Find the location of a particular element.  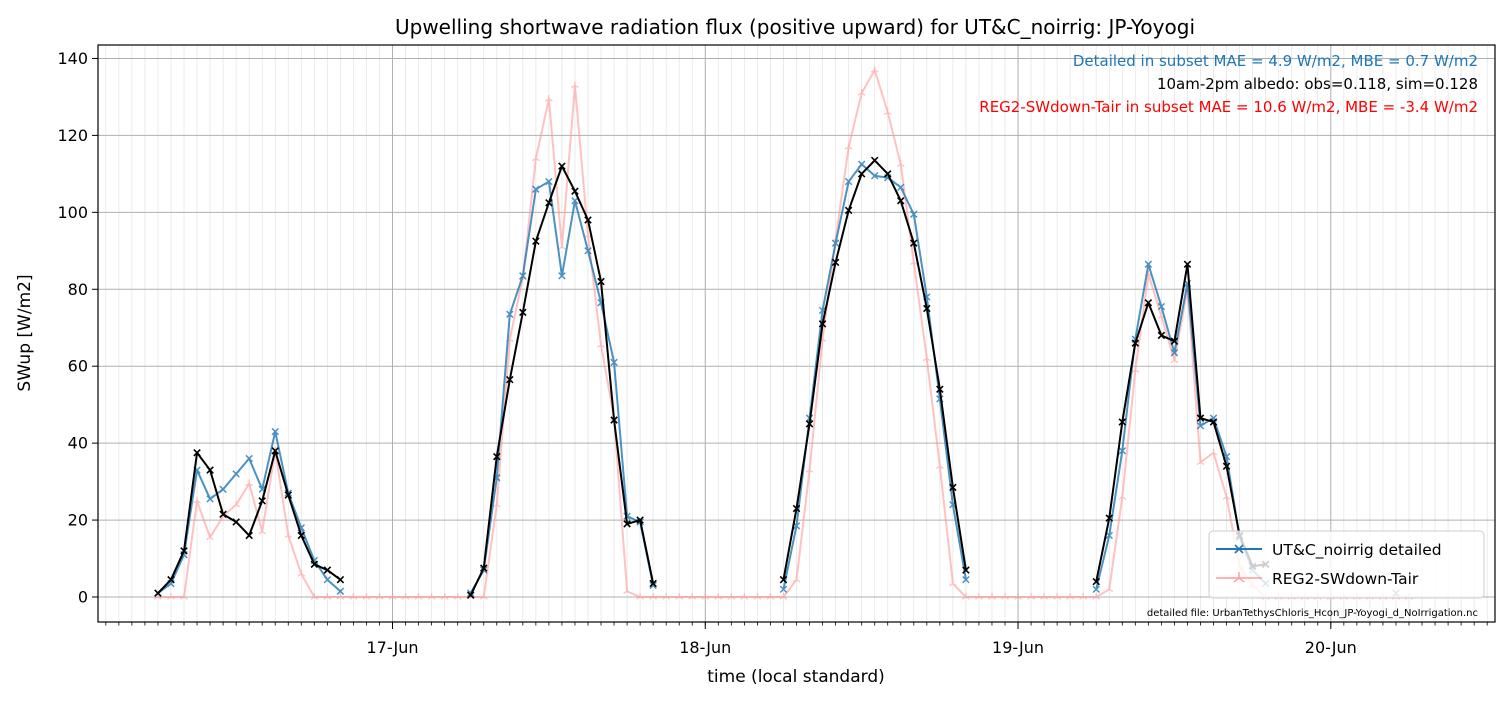

x-tick-label: 20-Jun is located at coordinates (1331, 647).